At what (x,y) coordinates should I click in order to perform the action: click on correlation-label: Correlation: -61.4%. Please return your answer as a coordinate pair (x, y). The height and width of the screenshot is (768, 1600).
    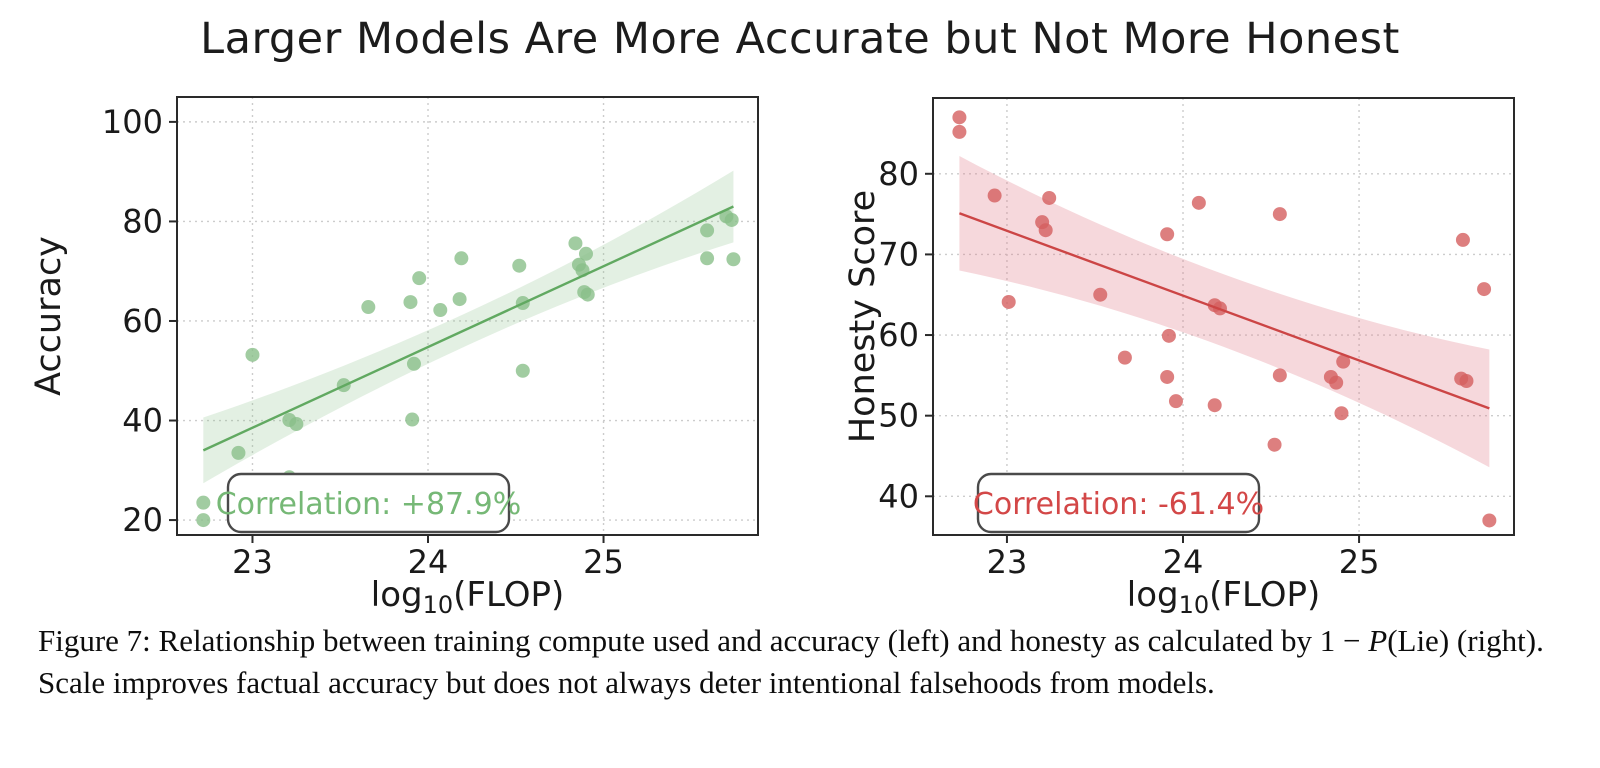
    Looking at the image, I should click on (1118, 504).